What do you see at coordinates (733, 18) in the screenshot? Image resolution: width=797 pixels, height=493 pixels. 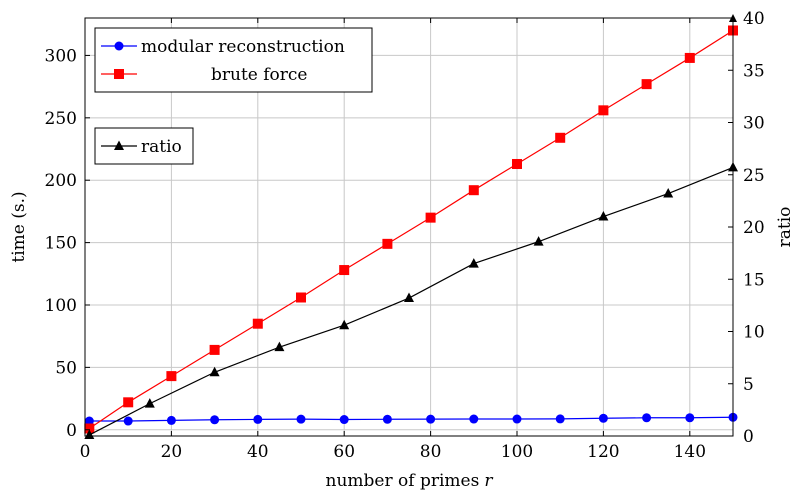 I see `y2-axis-arrow` at bounding box center [733, 18].